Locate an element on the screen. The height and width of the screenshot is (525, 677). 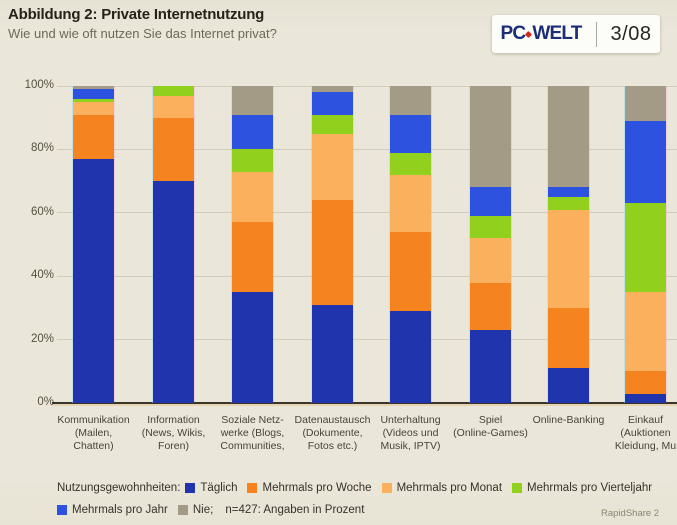
pcwelt-logo-box: PC WELT 3/08 is located at coordinates (576, 34).